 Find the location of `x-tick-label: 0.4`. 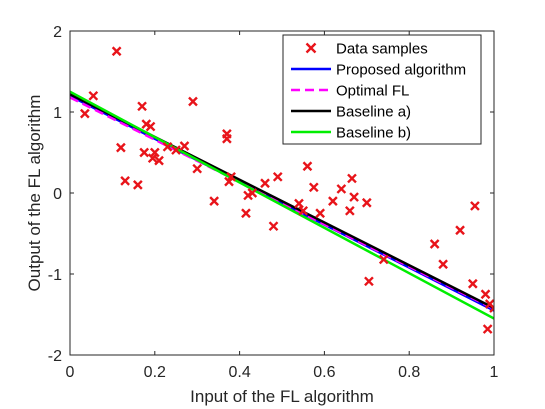

x-tick-label: 0.4 is located at coordinates (239, 372).